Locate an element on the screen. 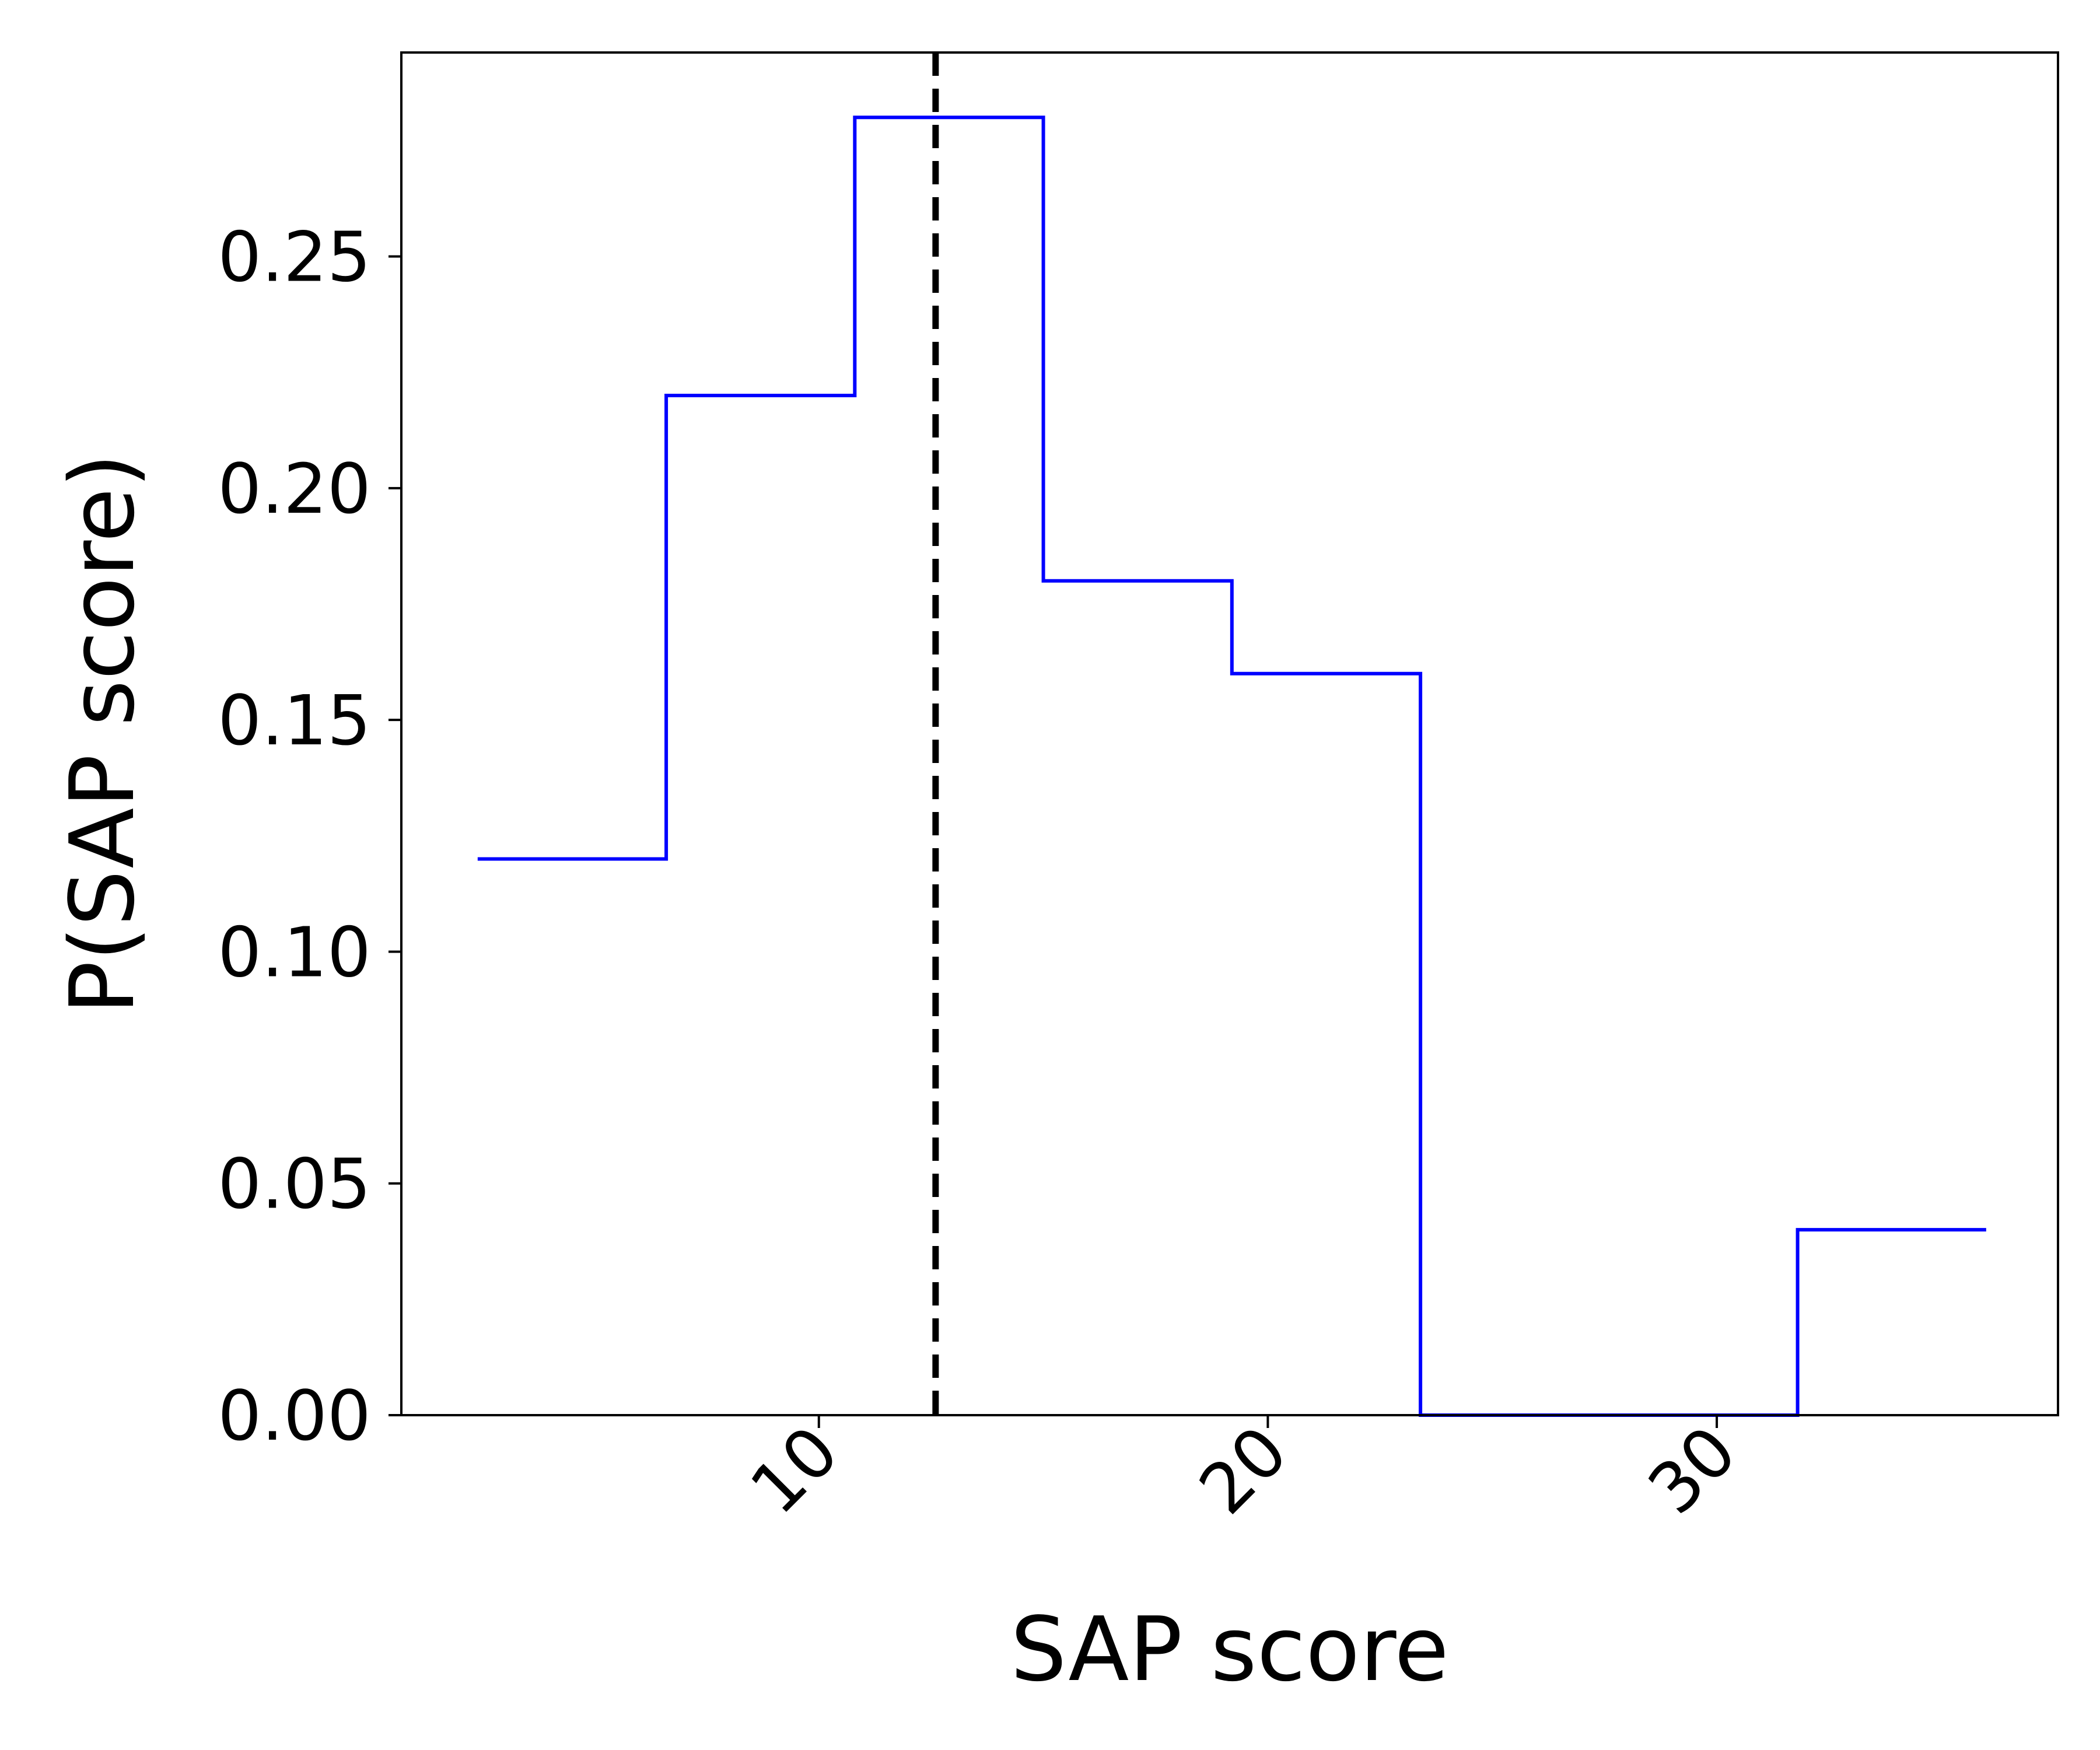  y-tick-label-2: 0.10 is located at coordinates (294, 952).